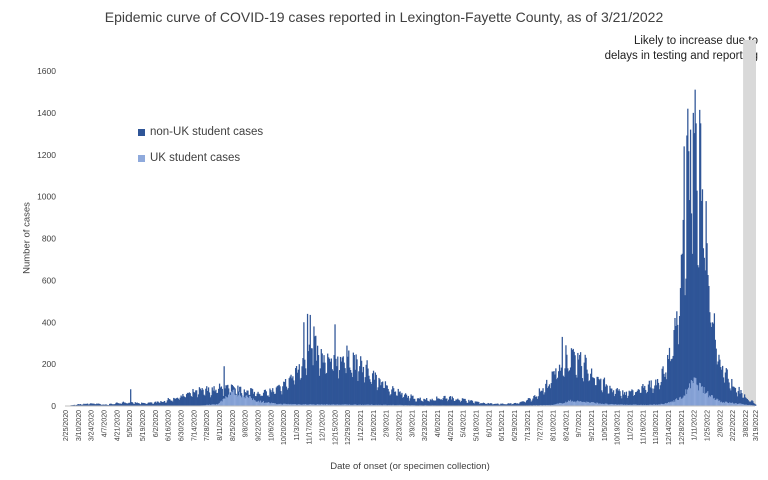 Image resolution: width=768 pixels, height=480 pixels. What do you see at coordinates (387, 423) in the screenshot?
I see `x-tick-label: 2/9/2021` at bounding box center [387, 423].